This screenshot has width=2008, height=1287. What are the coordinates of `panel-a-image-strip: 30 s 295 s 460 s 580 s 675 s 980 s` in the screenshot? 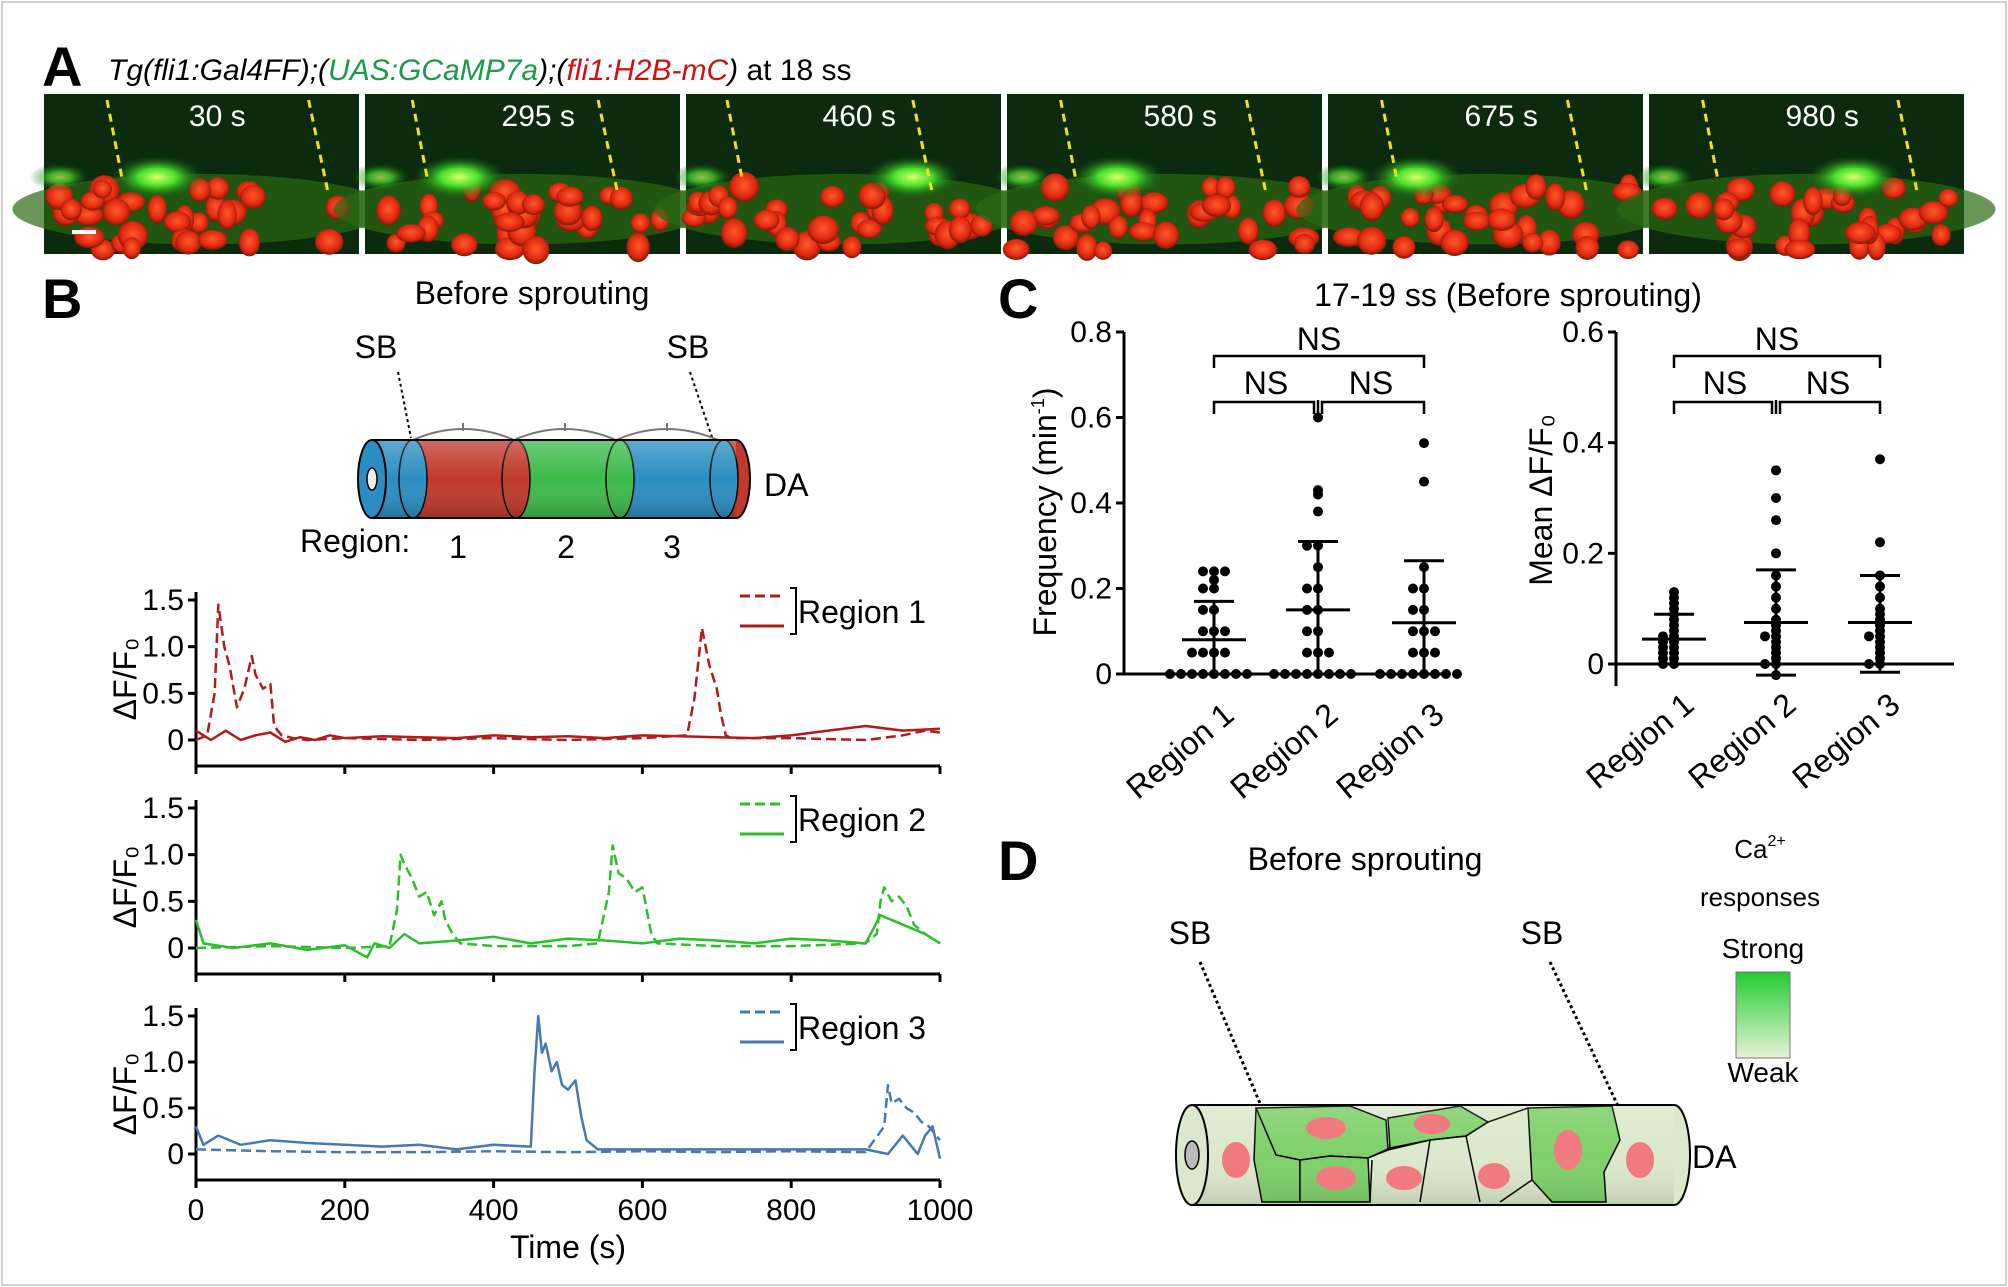 It's located at (1004, 179).